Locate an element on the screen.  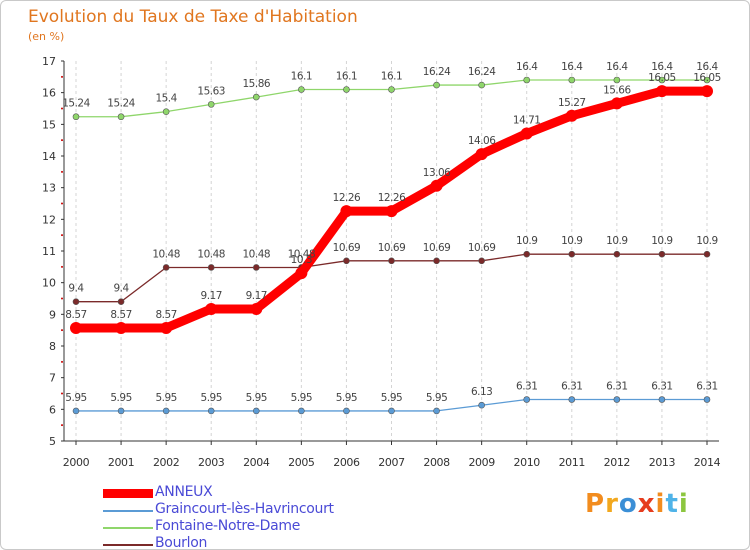
legend-swatch-graincourt is located at coordinates (128, 511).